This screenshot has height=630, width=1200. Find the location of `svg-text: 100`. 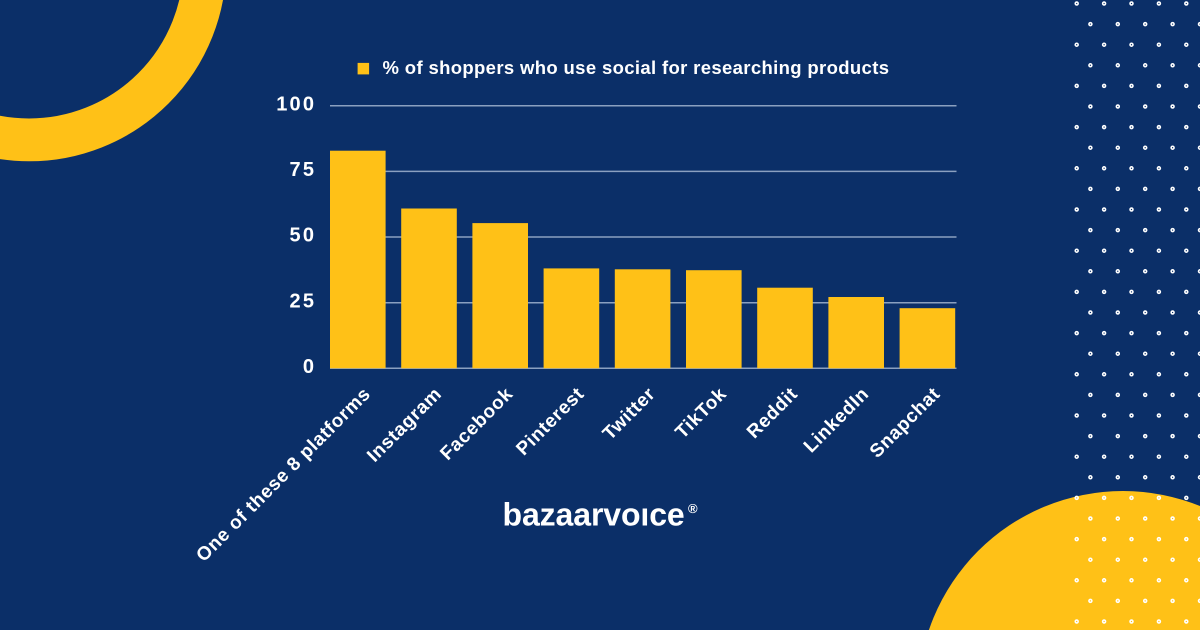

svg-text: 100 is located at coordinates (296, 105).